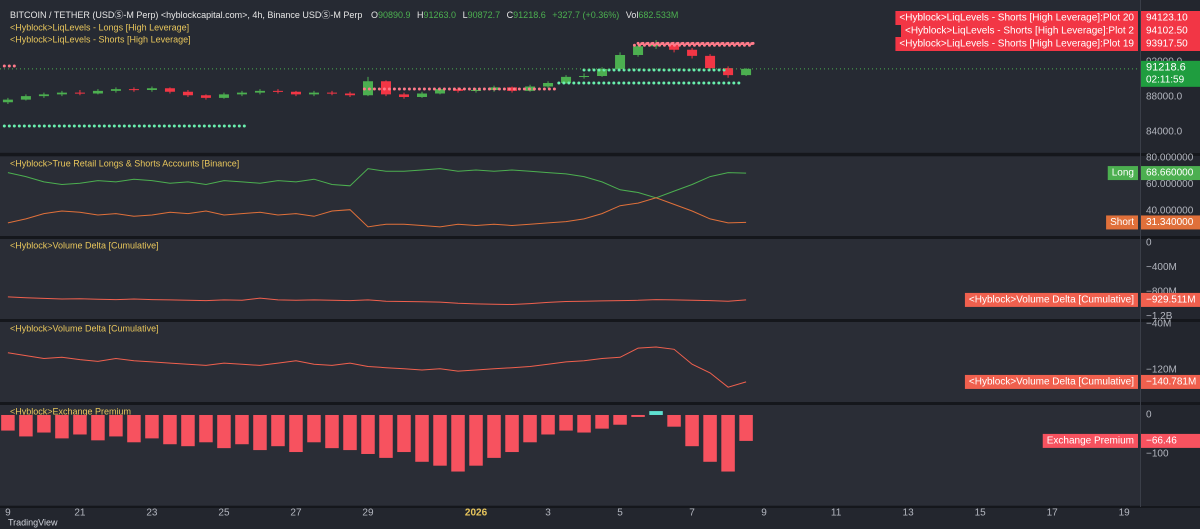 This screenshot has width=1200, height=529. What do you see at coordinates (152, 513) in the screenshot?
I see `x-tick-label: 23` at bounding box center [152, 513].